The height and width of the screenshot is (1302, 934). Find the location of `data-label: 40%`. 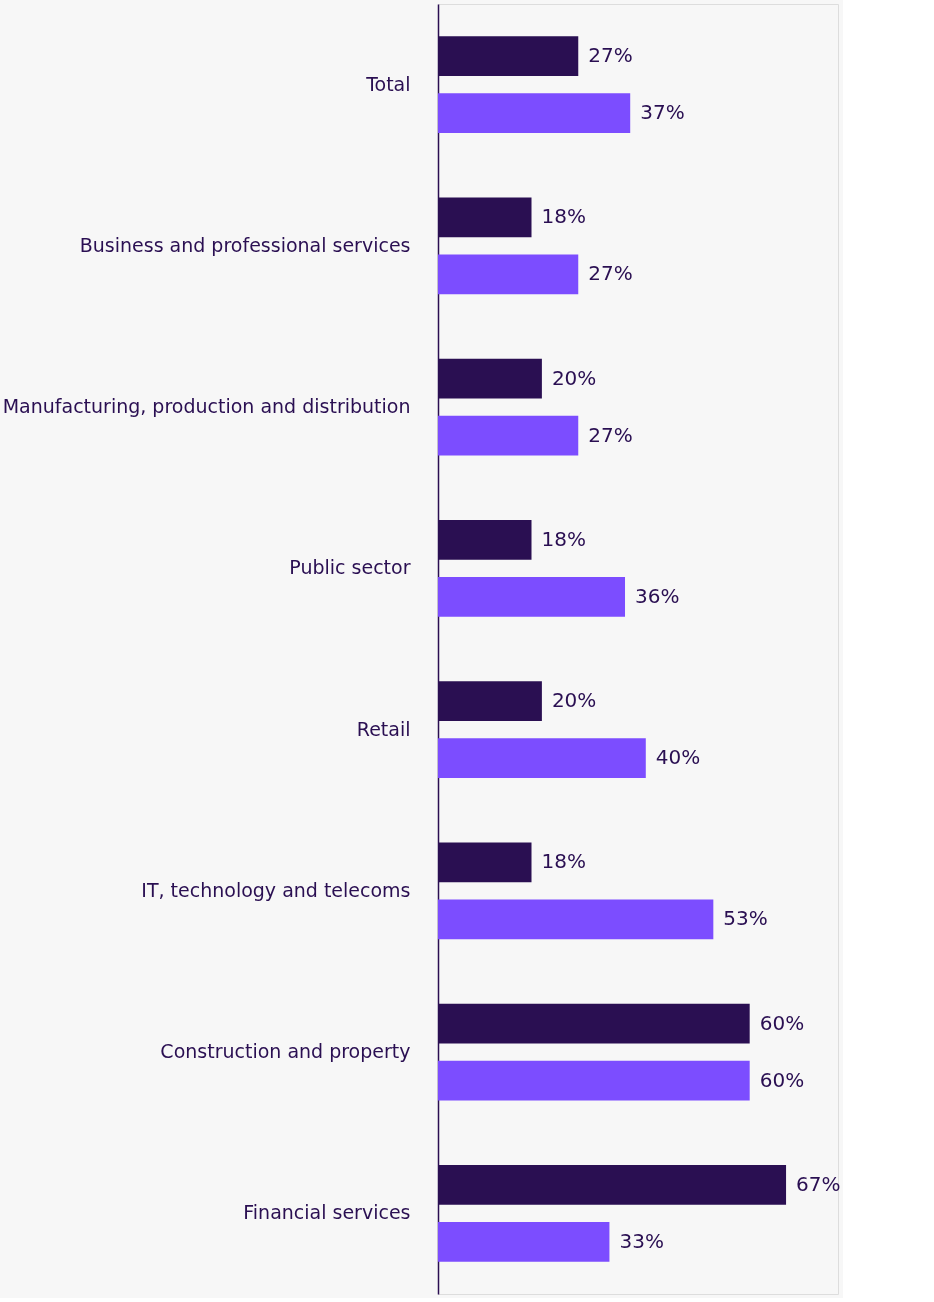

data-label: 40% is located at coordinates (678, 757).